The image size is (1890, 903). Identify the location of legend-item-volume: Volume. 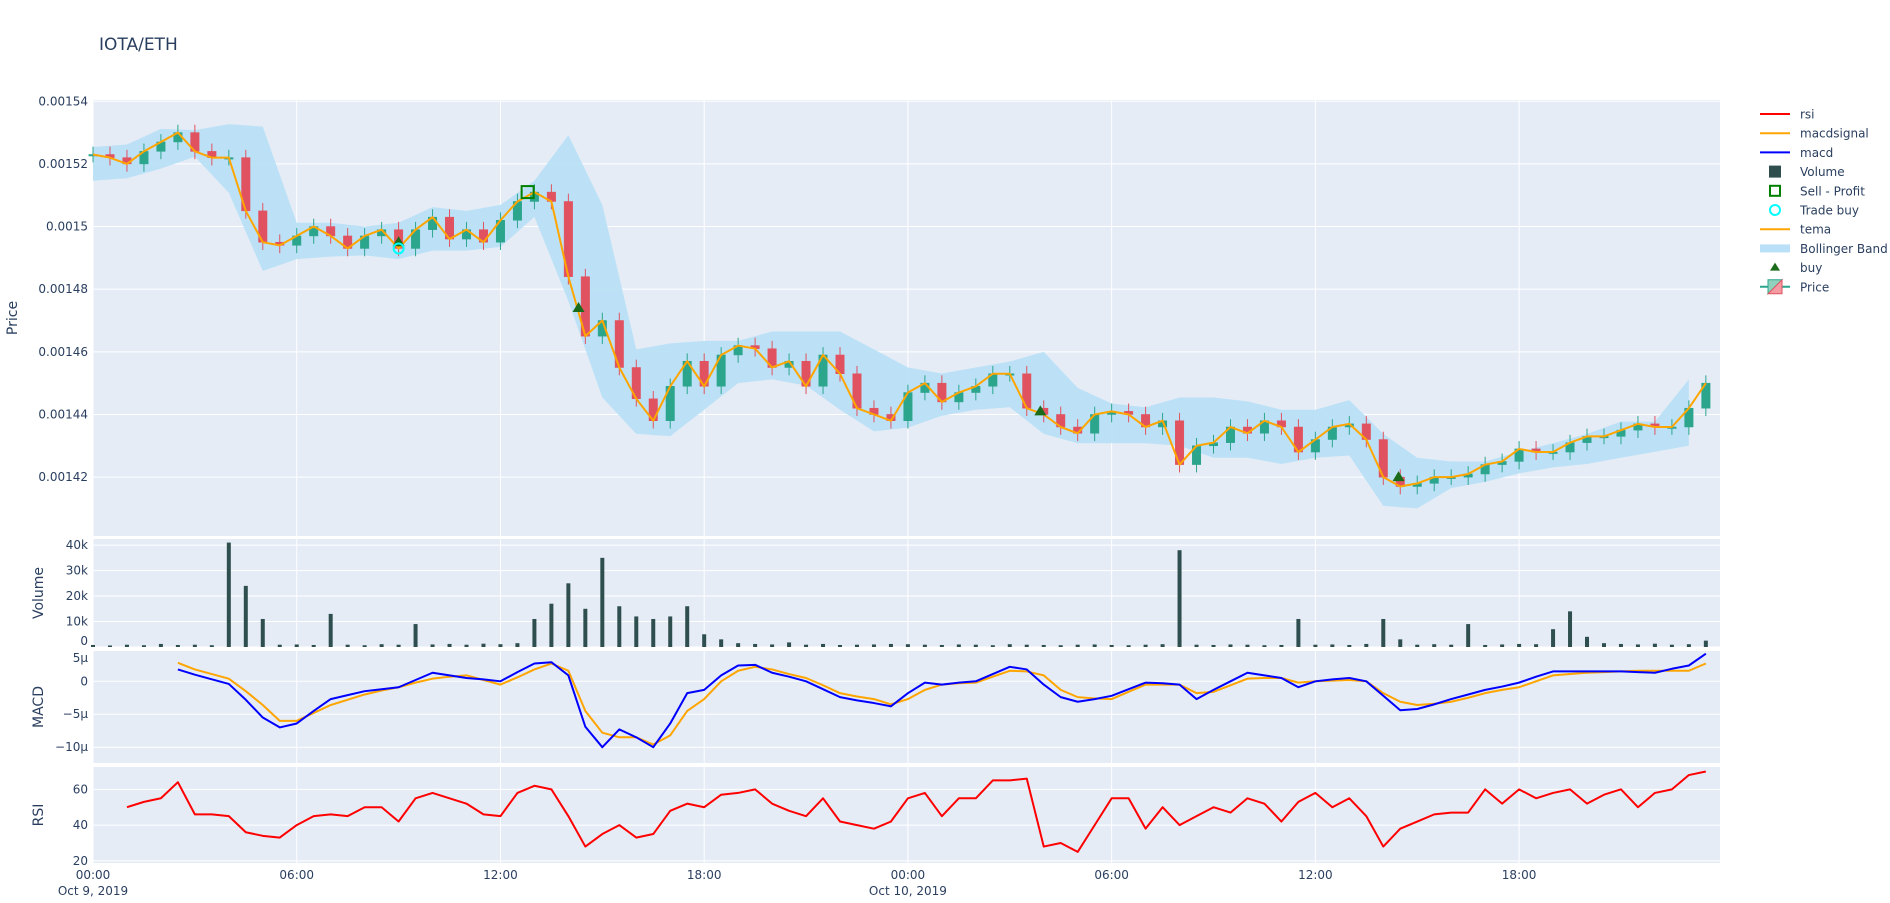
(1807, 172).